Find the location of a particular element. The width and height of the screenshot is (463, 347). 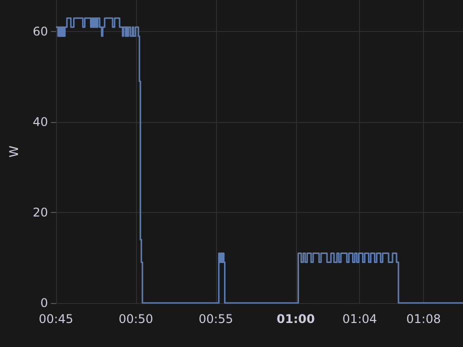

y-axis-title: W is located at coordinates (14, 151).